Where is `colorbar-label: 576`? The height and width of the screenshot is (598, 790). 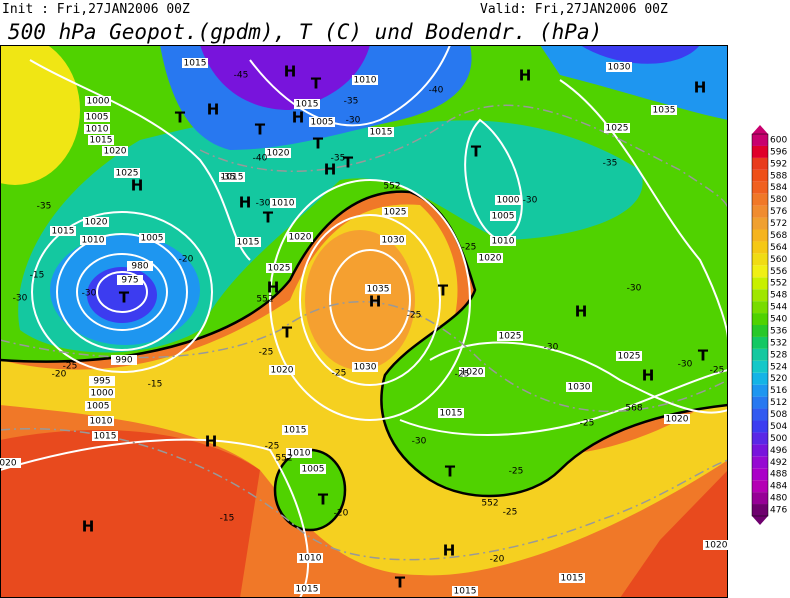
colorbar-label: 576 is located at coordinates (778, 212).